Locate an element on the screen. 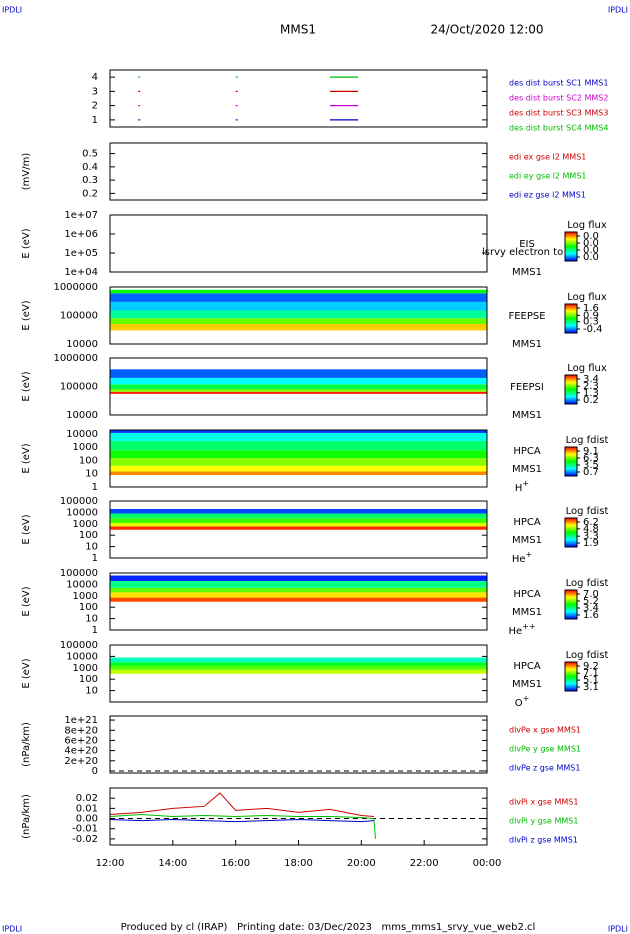 Image resolution: width=630 pixels, height=934 pixels. species-label: H+ is located at coordinates (522, 487).